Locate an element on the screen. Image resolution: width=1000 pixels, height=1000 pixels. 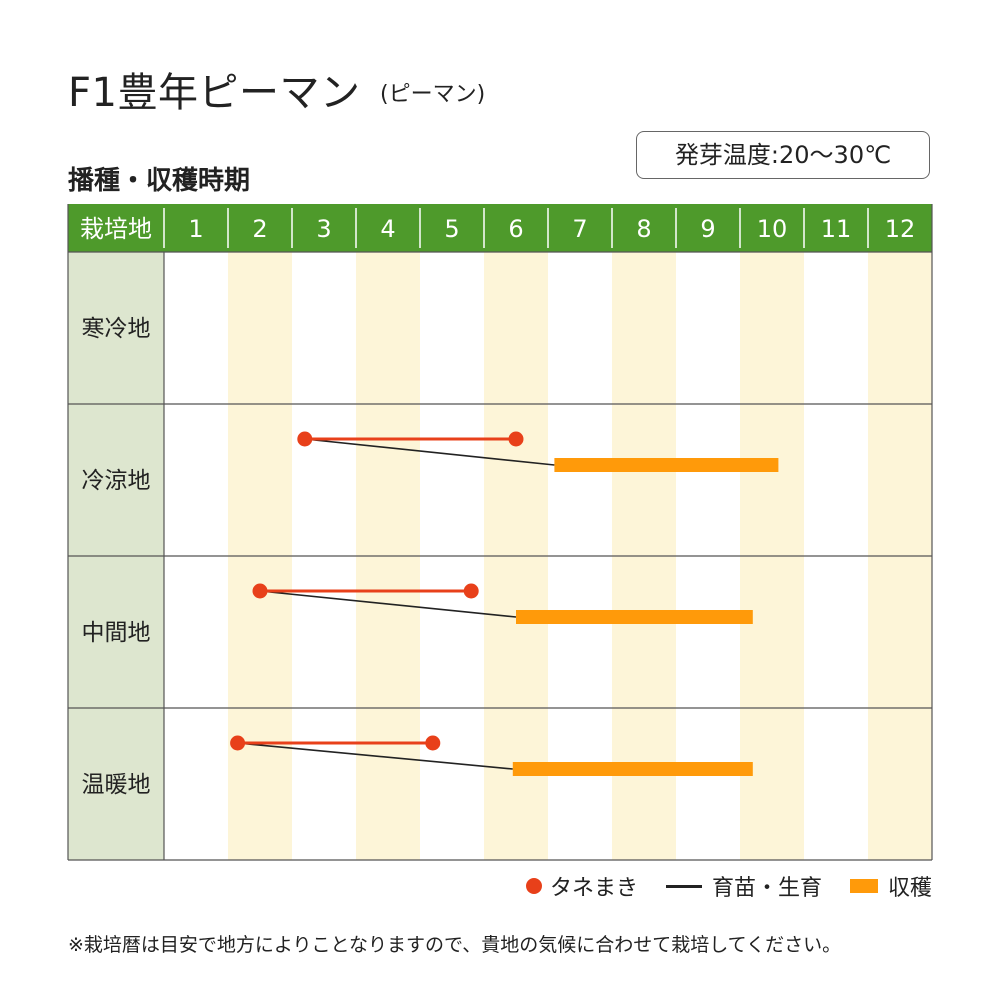
month-label: 2 is located at coordinates (259, 229).